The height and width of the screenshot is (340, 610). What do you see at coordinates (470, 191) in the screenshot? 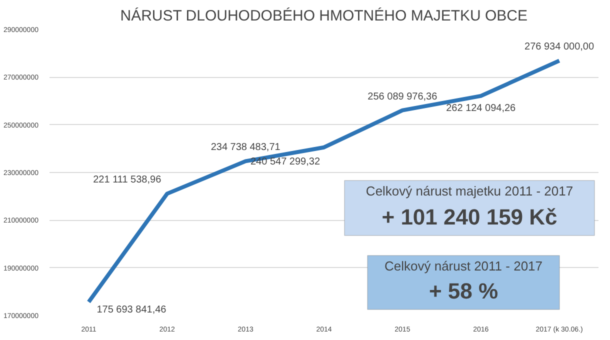
I see `annotation: Celkový nárust majetku 2011 - 2017` at bounding box center [470, 191].